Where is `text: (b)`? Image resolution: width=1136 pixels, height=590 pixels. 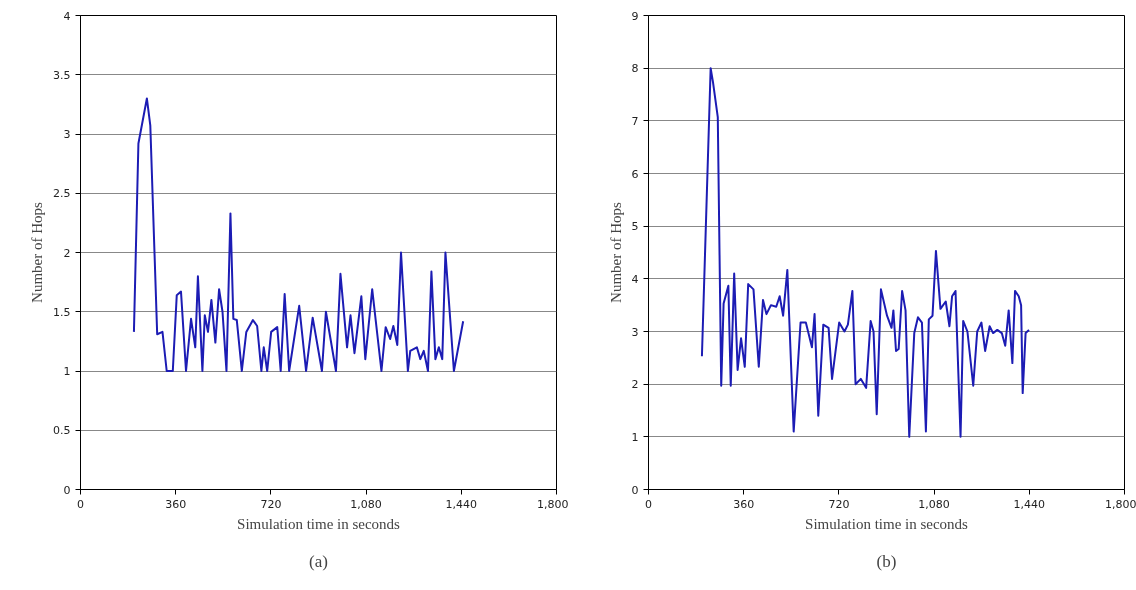 text: (b) is located at coordinates (886, 561).